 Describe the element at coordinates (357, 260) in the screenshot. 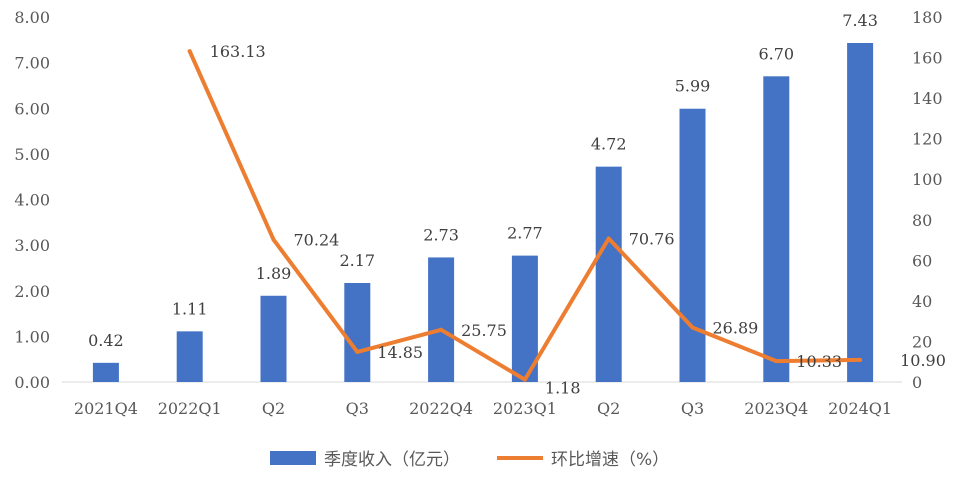

I see `bar-value-label: 2.17` at that location.